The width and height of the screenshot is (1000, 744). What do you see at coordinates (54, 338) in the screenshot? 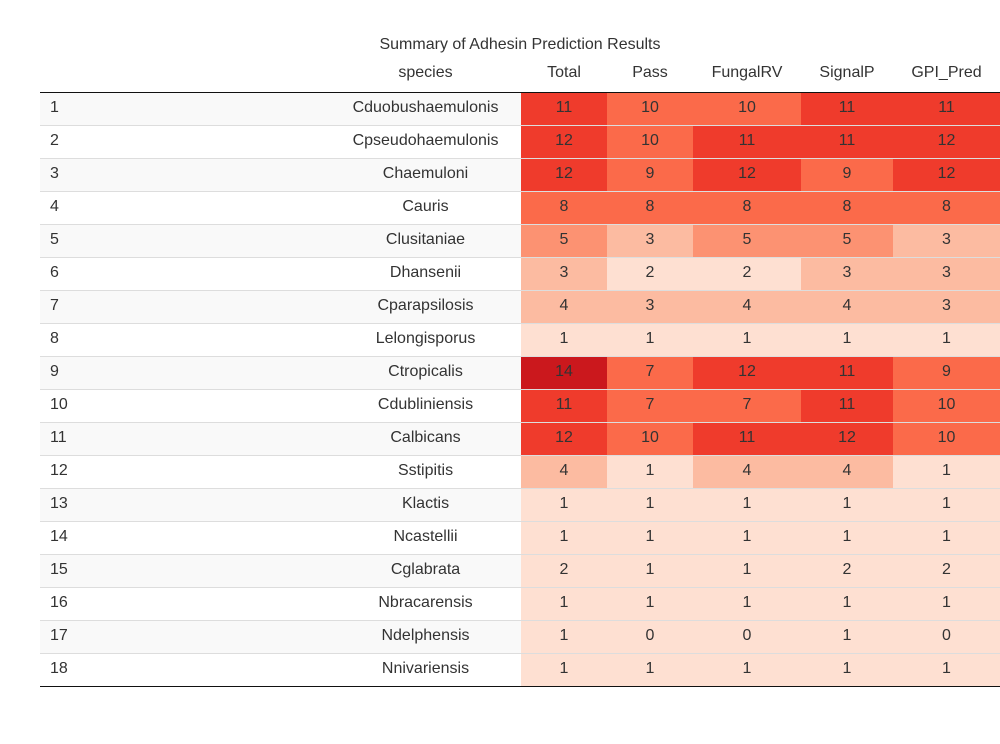
I see `row-index: 8` at bounding box center [54, 338].